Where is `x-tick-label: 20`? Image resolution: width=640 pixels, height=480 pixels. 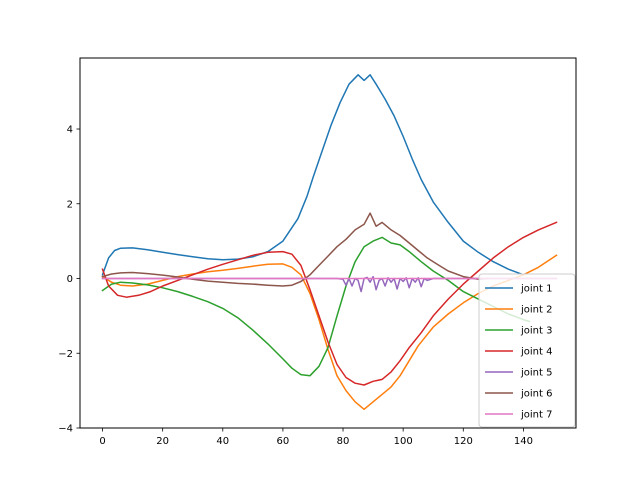 x-tick-label: 20 is located at coordinates (162, 441).